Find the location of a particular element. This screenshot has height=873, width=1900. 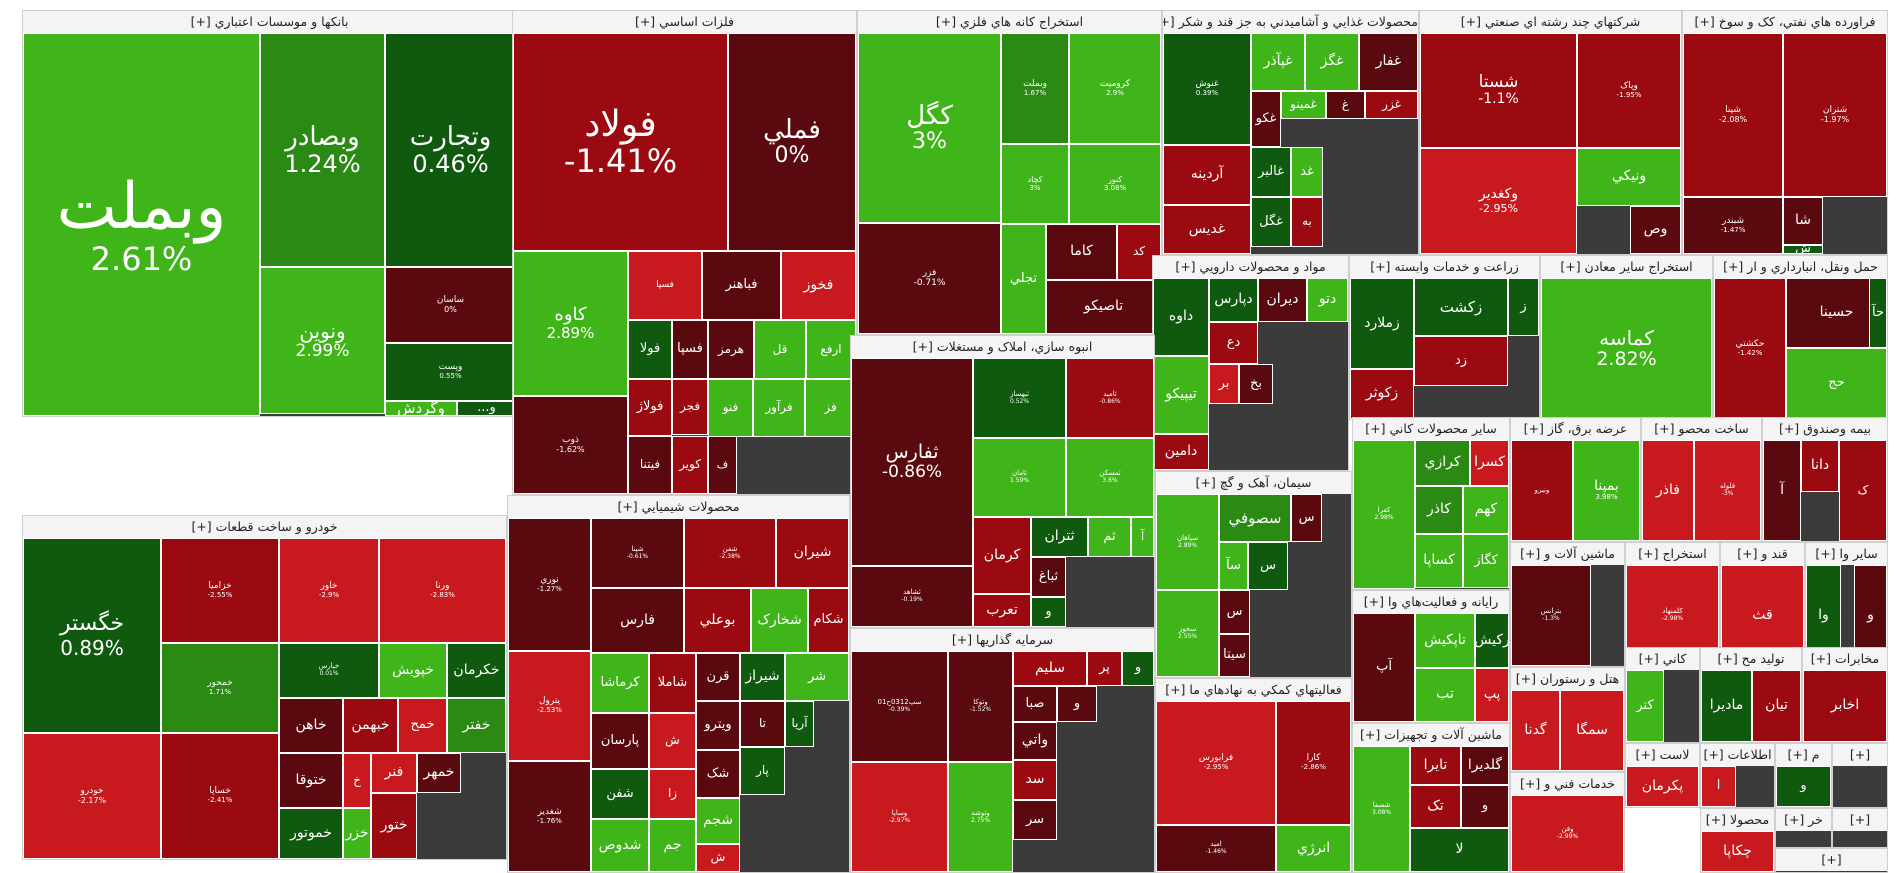

sector-title: استخراج ساير معادن [+] is located at coordinates (1626, 267).